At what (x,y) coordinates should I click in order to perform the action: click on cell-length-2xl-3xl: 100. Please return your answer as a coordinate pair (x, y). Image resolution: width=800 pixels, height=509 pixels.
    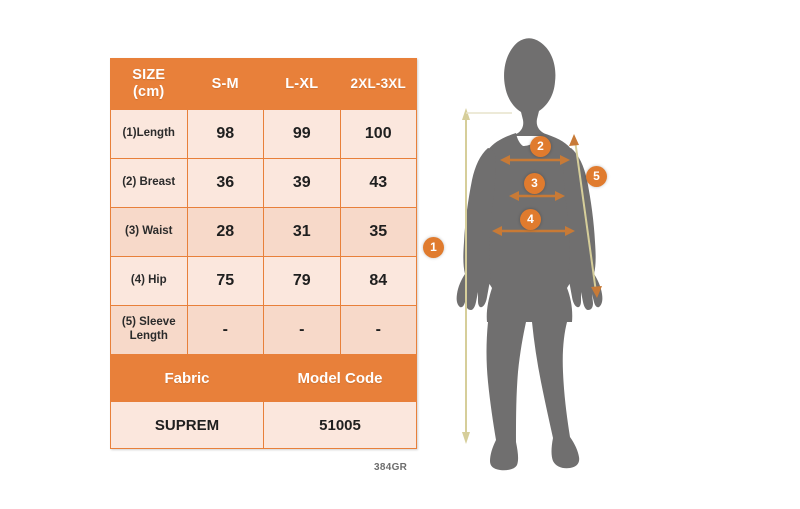
    Looking at the image, I should click on (378, 134).